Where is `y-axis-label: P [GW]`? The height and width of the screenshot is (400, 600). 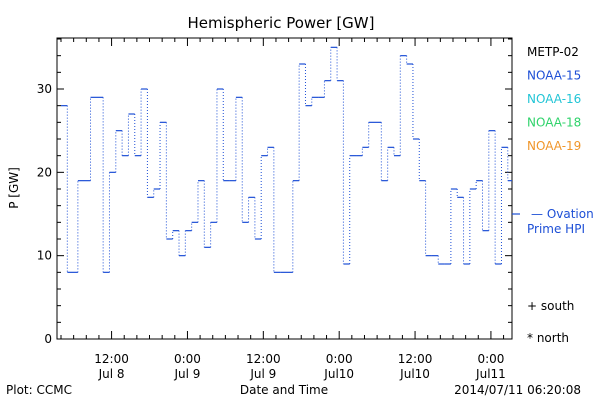 y-axis-label: P [GW] is located at coordinates (14, 188).